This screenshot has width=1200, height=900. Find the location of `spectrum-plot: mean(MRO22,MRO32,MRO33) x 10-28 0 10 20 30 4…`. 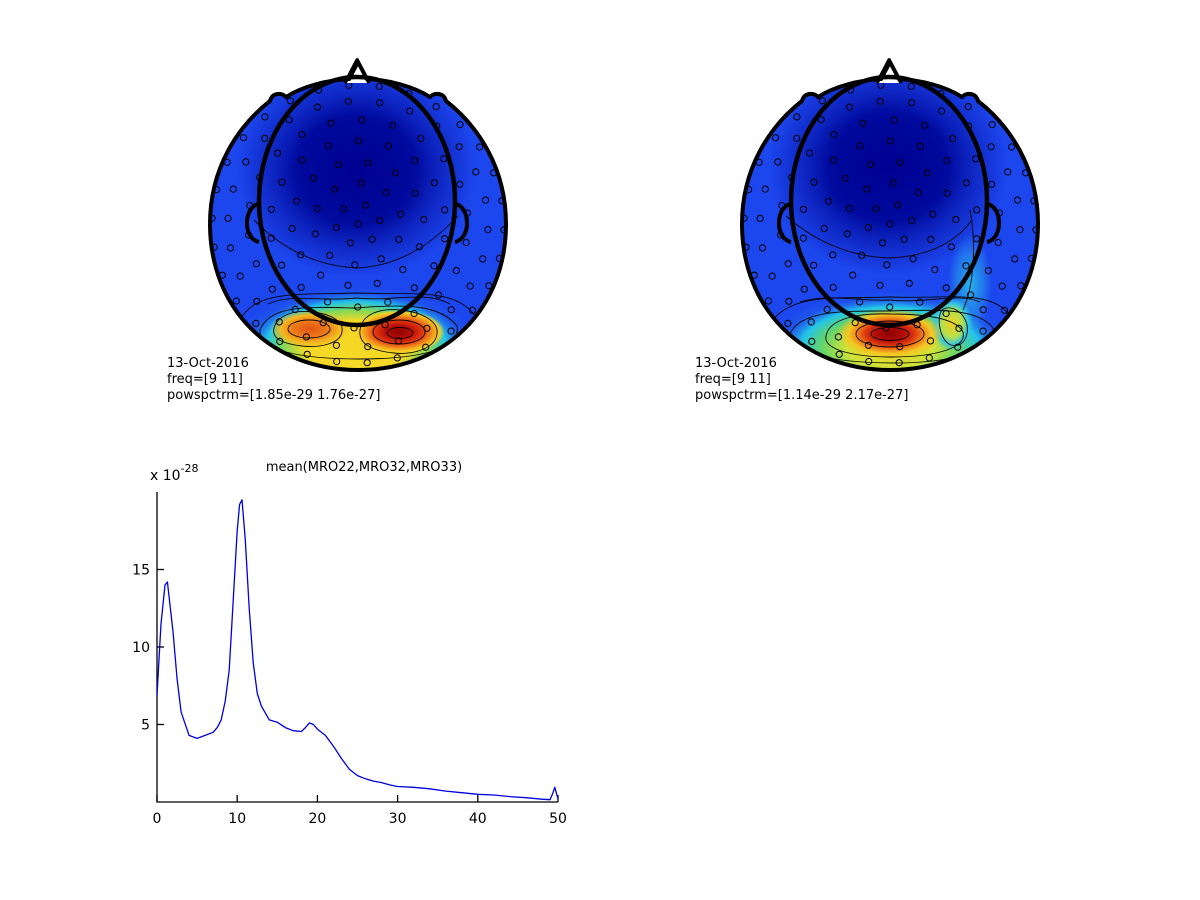

spectrum-plot: mean(MRO22,MRO32,MRO33) x 10-28 0 10 20 30 4… is located at coordinates (349, 643).